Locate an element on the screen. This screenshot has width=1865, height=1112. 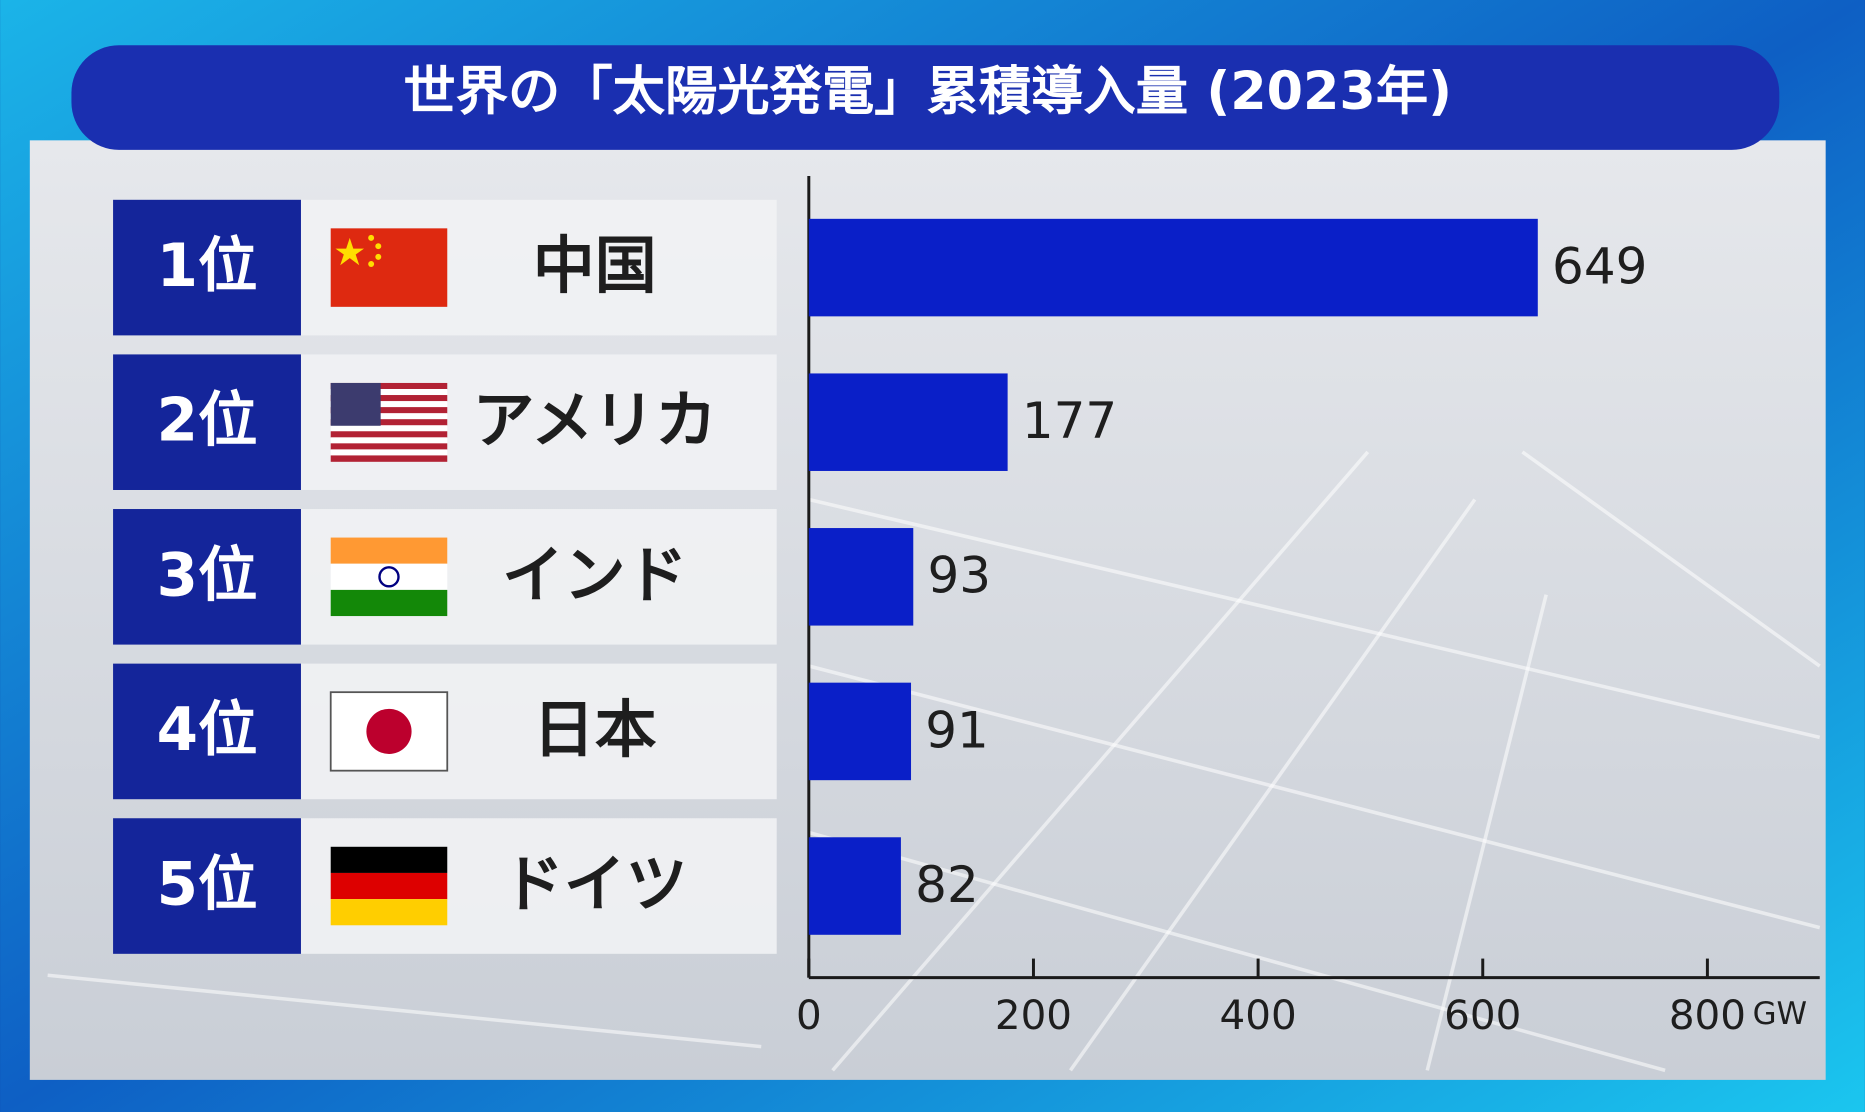
x-tick-label: 0 is located at coordinates (809, 1015).